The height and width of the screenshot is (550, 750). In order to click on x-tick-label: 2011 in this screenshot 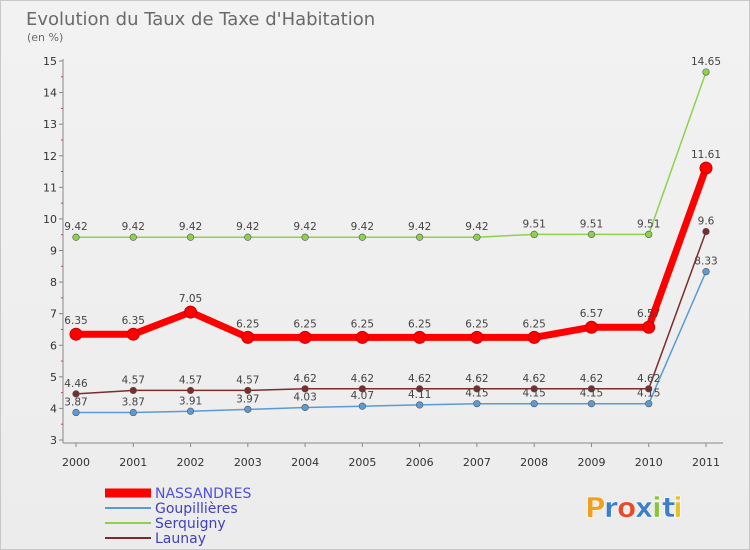, I will do `click(706, 462)`.